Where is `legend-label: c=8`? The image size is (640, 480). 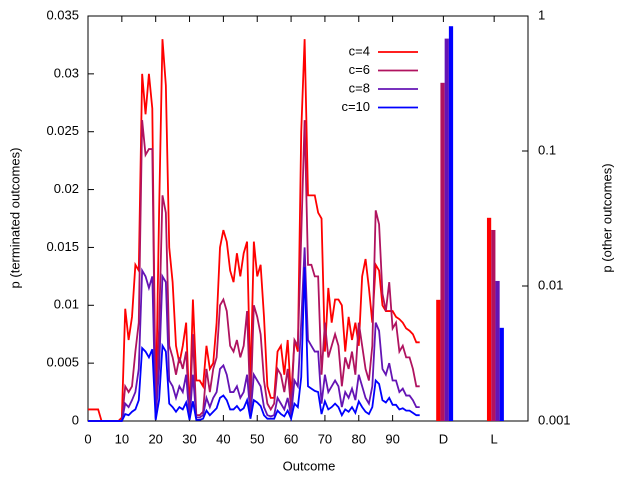
legend-label: c=8 is located at coordinates (359, 87).